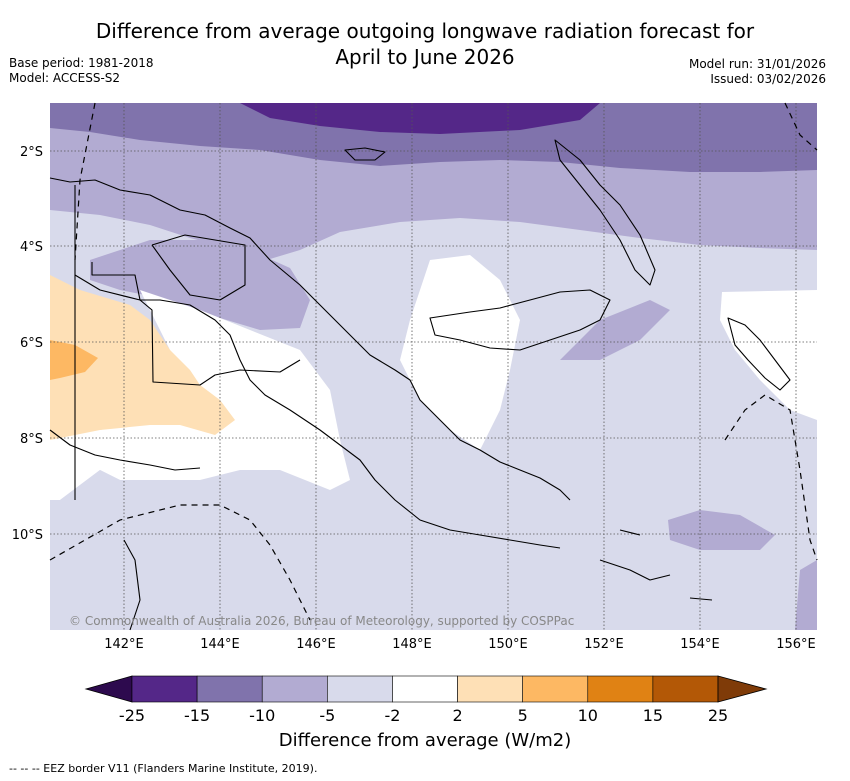  I want to click on colorbar-tick-label: 5, so click(523, 715).